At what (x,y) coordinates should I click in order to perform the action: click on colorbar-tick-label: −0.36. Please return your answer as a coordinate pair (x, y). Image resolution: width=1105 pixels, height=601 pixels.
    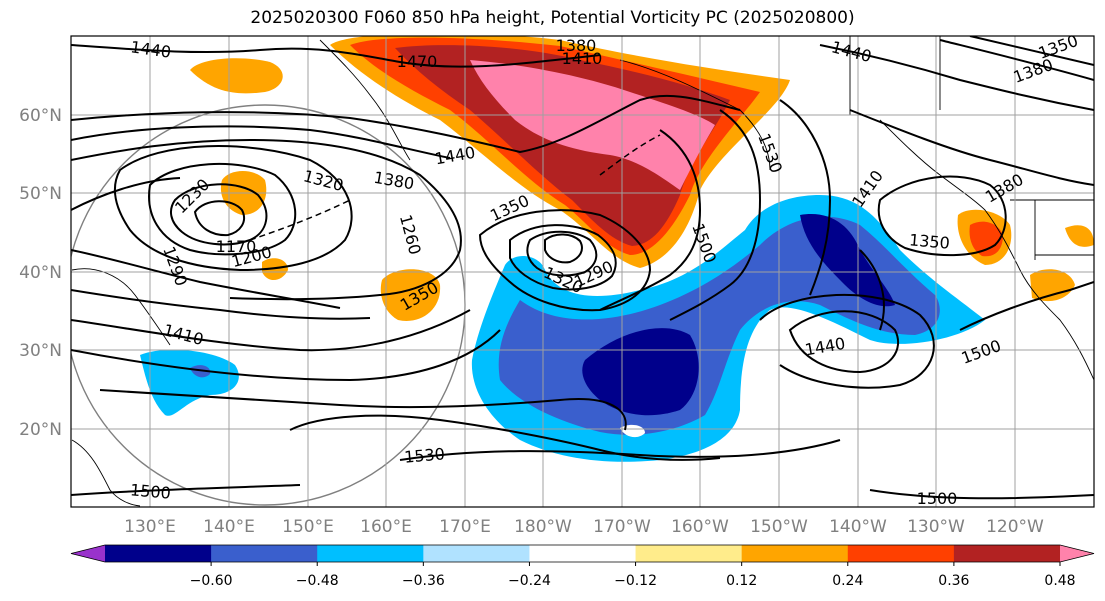
    Looking at the image, I should click on (423, 581).